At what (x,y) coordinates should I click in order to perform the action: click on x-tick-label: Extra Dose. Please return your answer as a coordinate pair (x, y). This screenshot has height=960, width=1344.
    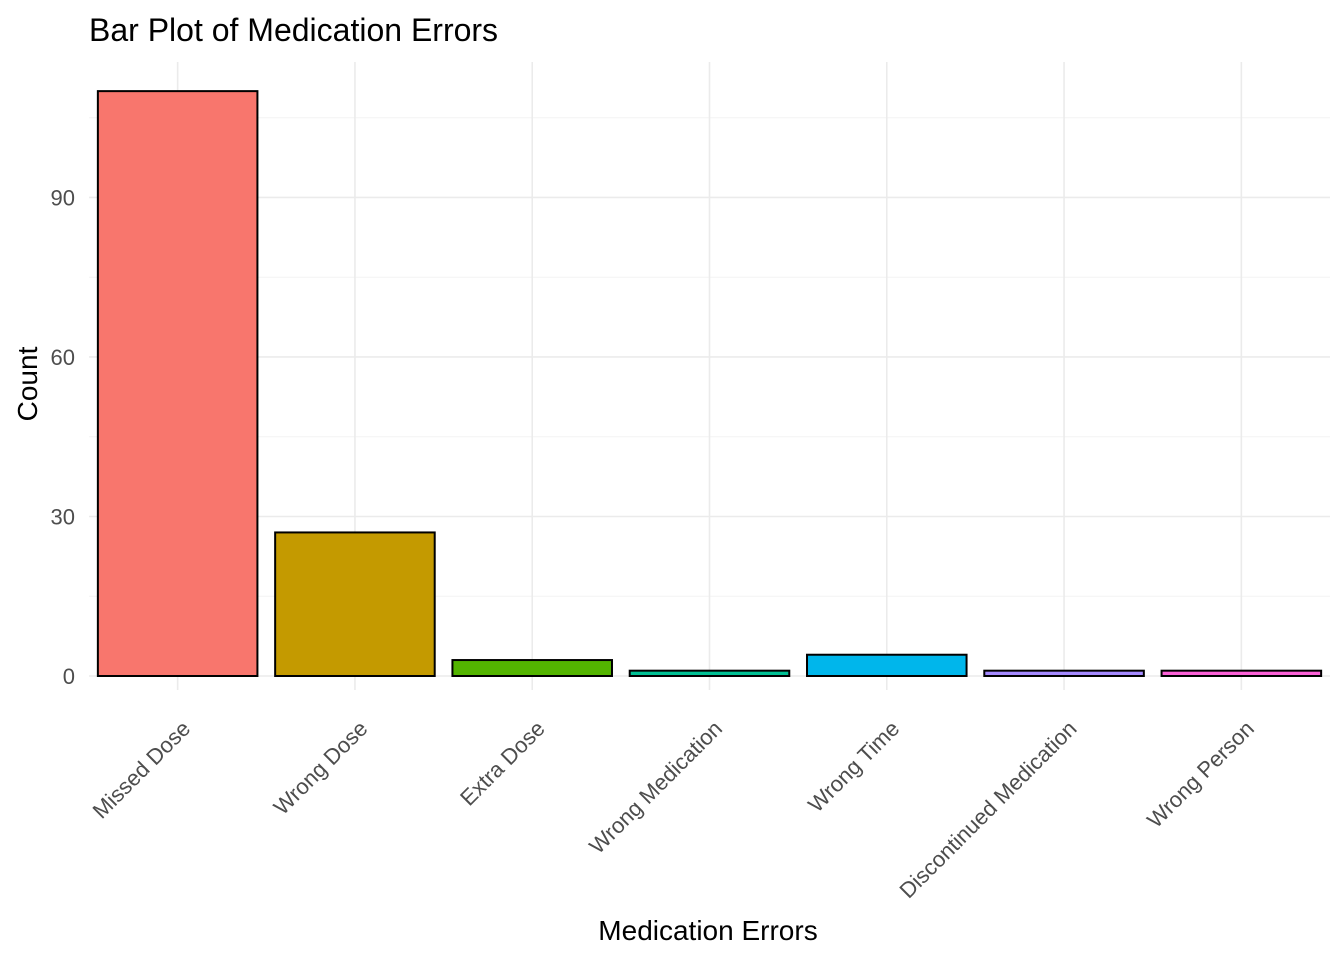
    Looking at the image, I should click on (502, 763).